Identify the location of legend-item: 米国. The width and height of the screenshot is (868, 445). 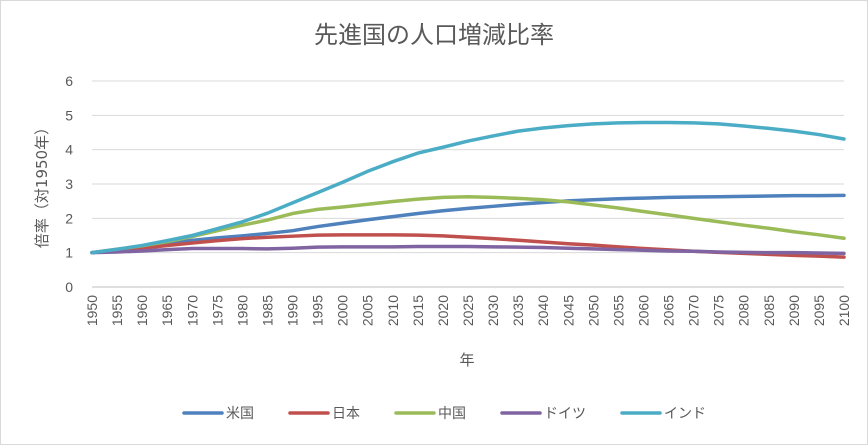
(218, 414).